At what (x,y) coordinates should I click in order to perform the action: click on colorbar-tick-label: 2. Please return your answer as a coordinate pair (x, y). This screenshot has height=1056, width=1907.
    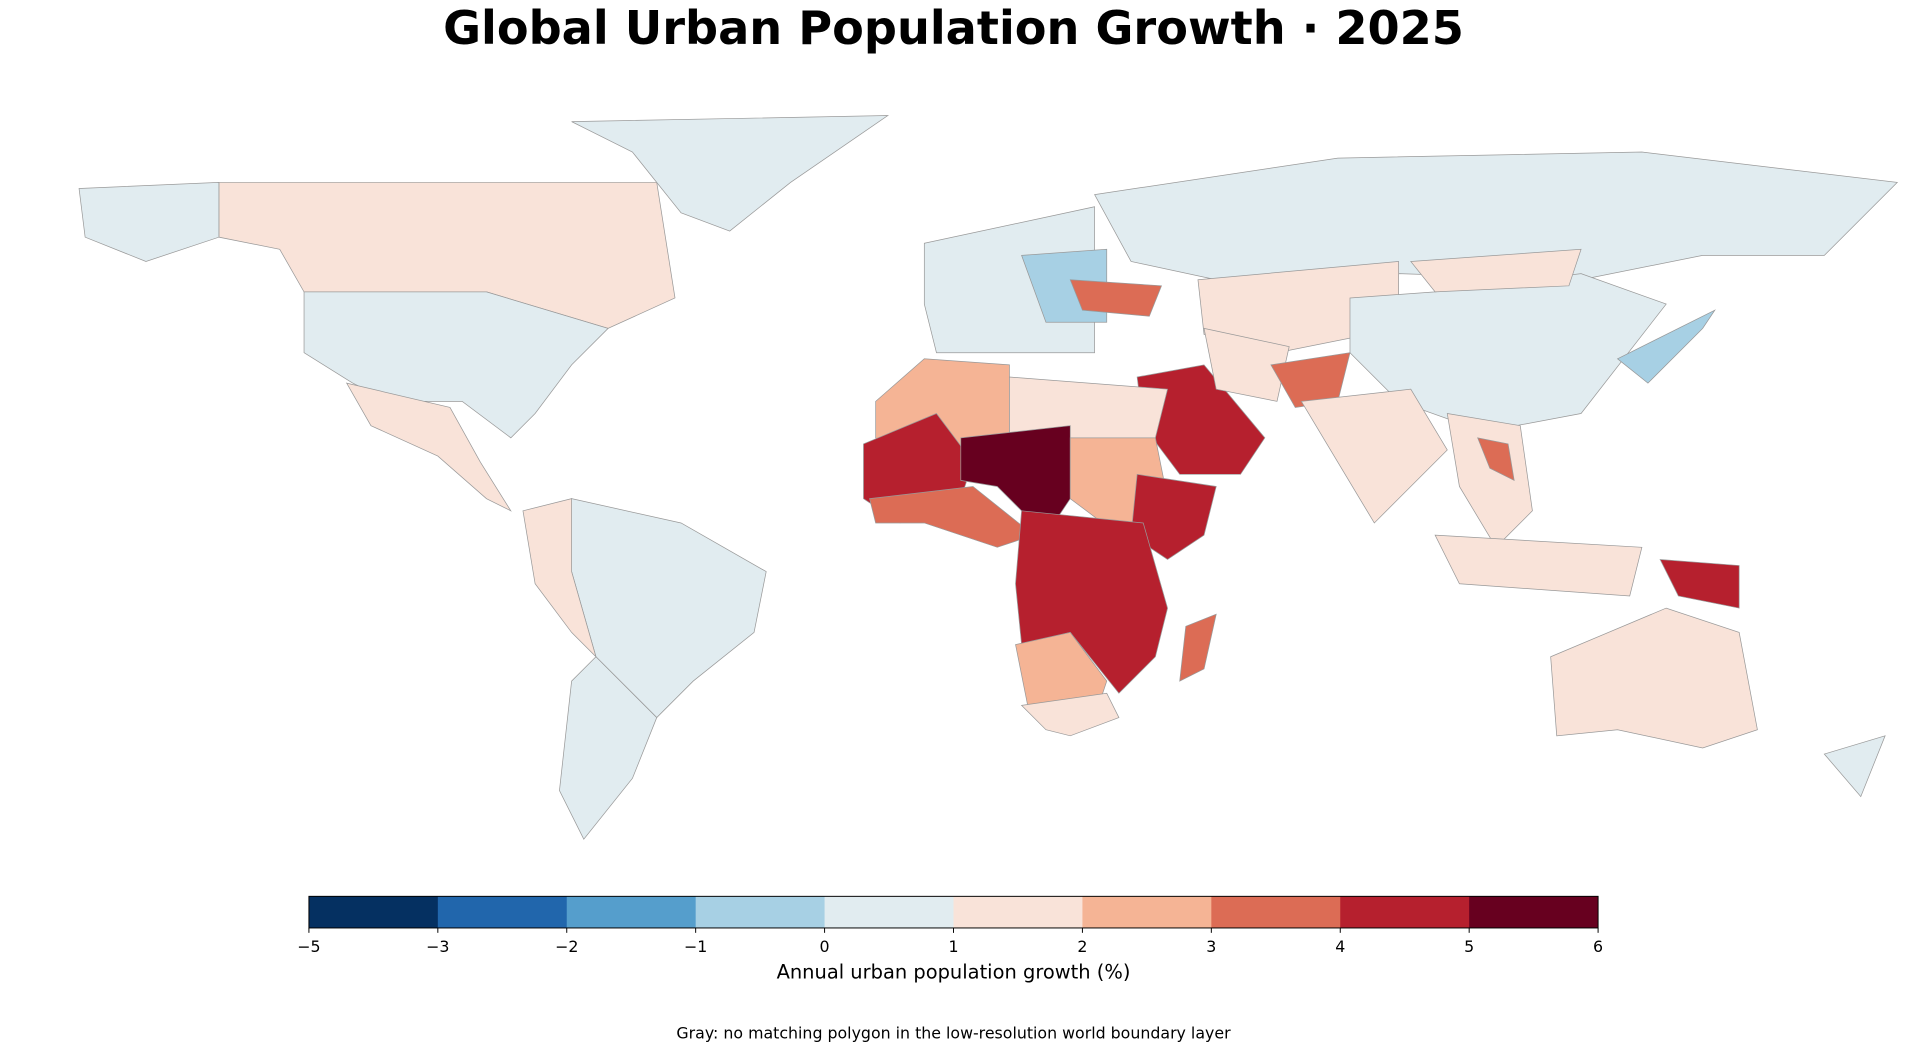
    Looking at the image, I should click on (1082, 946).